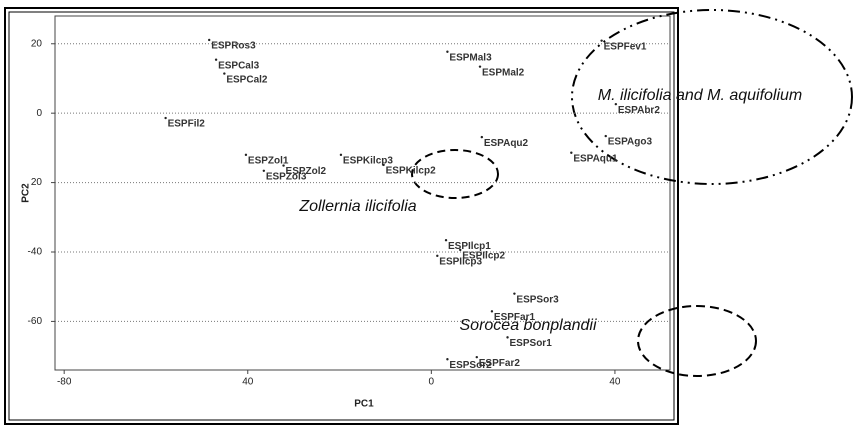  What do you see at coordinates (506, 143) in the screenshot?
I see `point-label: ESPAqu2` at bounding box center [506, 143].